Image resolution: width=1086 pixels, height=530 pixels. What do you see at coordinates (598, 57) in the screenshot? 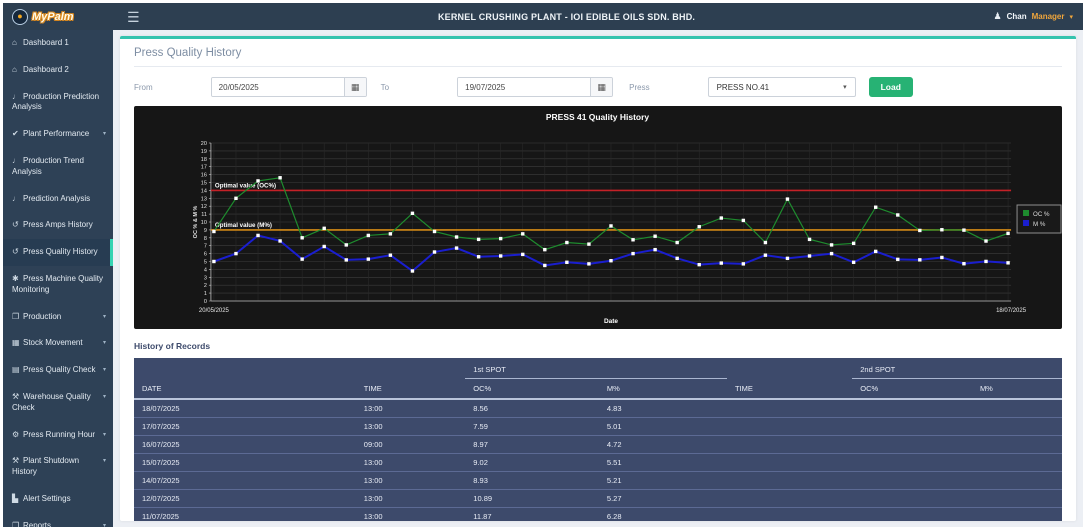
I see `page-title: Press Quality History` at bounding box center [598, 57].